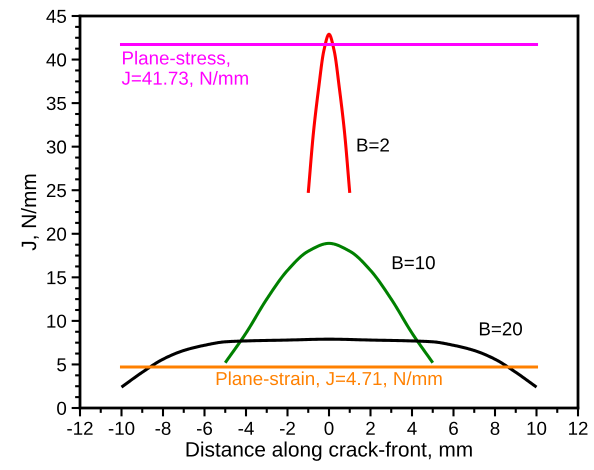 The width and height of the screenshot is (594, 470). What do you see at coordinates (61, 408) in the screenshot?
I see `y-tick-label: 0` at bounding box center [61, 408].